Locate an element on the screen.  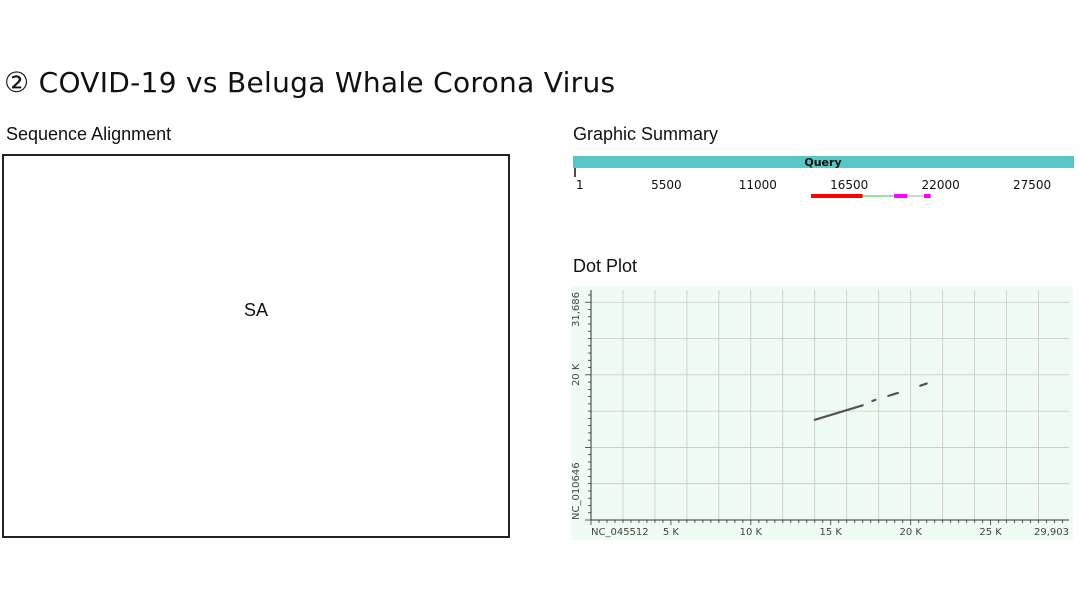
y-tick-label: 20 K is located at coordinates (576, 374).